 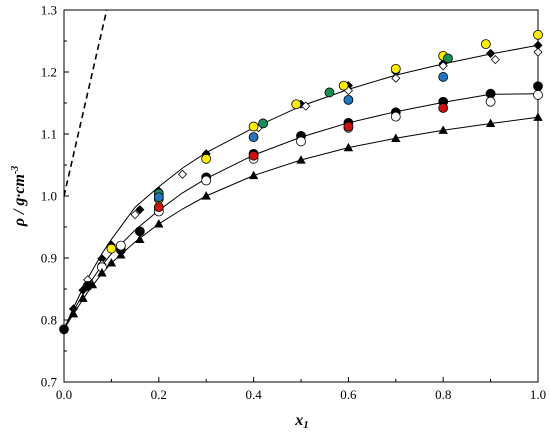 What do you see at coordinates (49, 196) in the screenshot?
I see `y-tick-label: 1.0` at bounding box center [49, 196].